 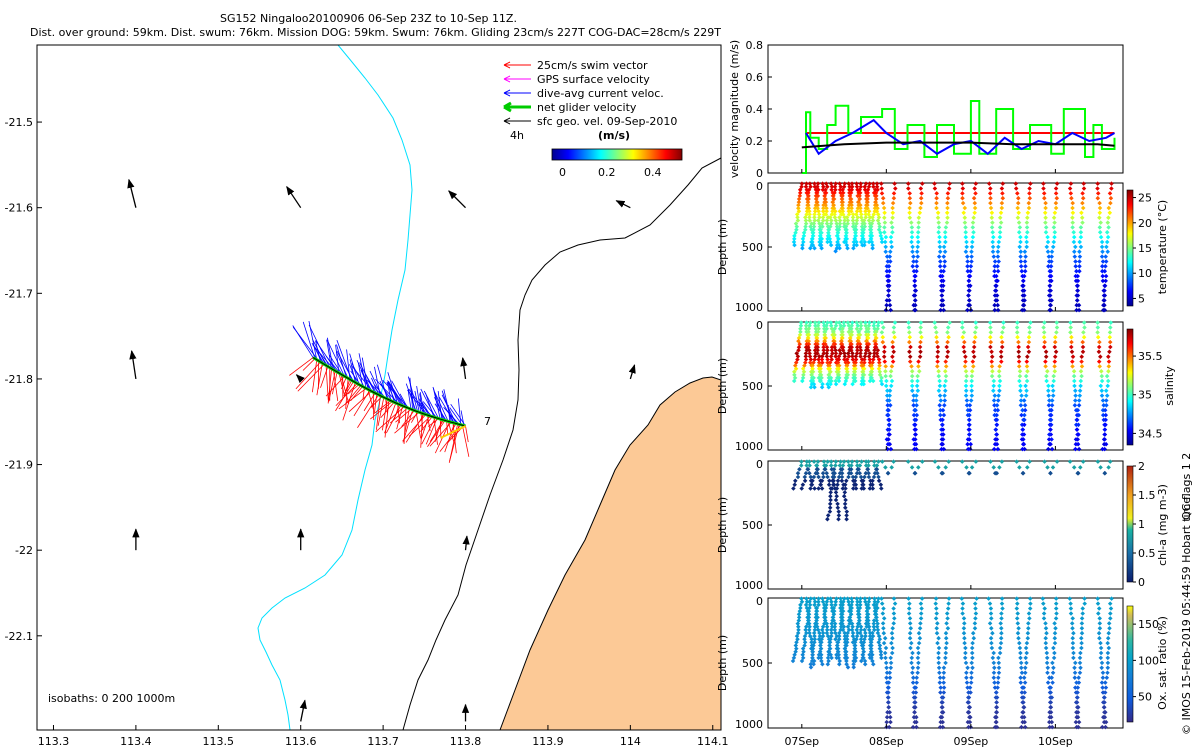 I want to click on colorbar-tick-label: 2, so click(x=1141, y=466).